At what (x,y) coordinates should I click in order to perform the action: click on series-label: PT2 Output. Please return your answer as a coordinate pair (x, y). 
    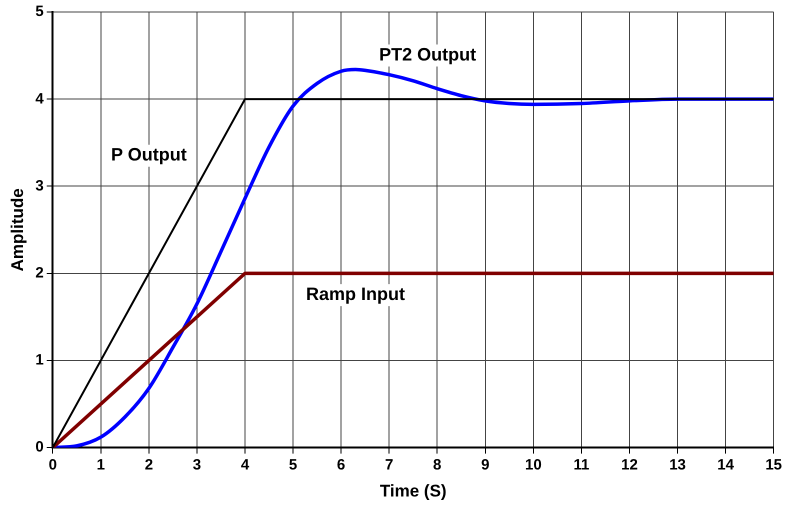
    Looking at the image, I should click on (427, 54).